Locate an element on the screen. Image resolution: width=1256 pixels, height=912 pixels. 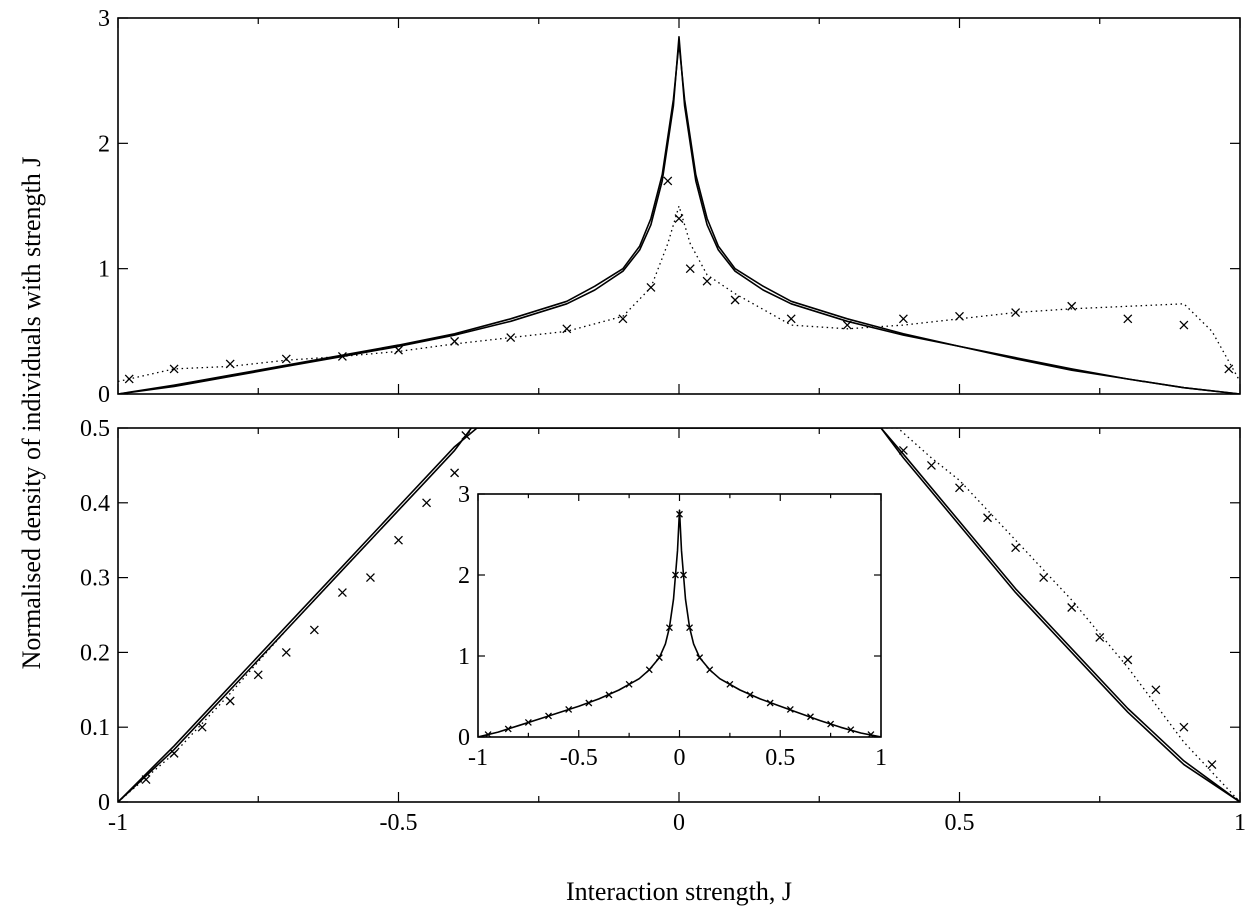
top-y-tick-label: 2 is located at coordinates (104, 144).